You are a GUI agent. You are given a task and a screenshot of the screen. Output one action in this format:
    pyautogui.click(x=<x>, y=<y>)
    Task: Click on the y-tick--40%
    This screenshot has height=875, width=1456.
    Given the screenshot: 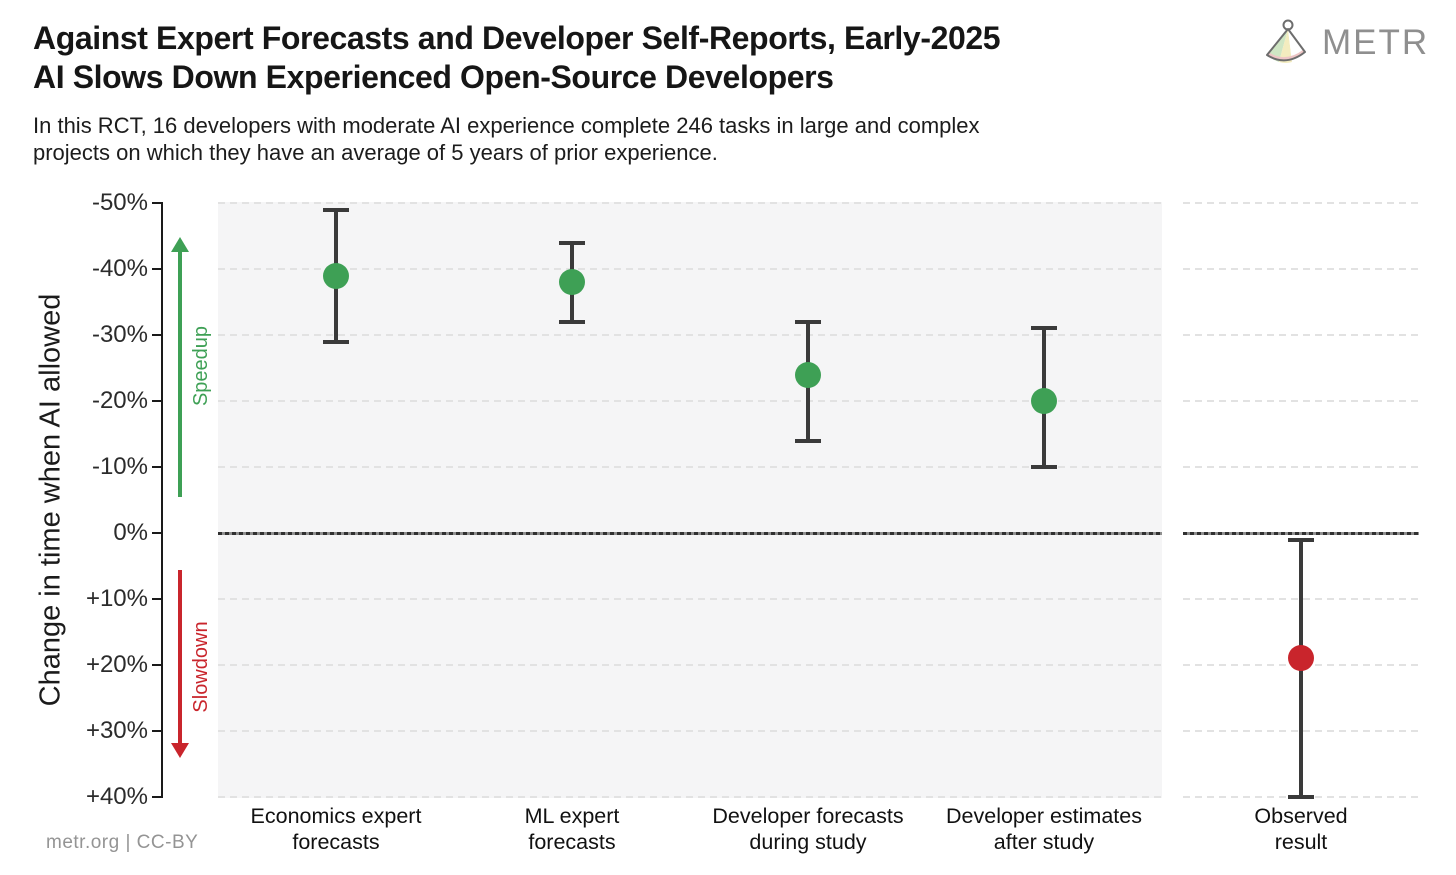 What is the action you would take?
    pyautogui.click(x=157, y=269)
    